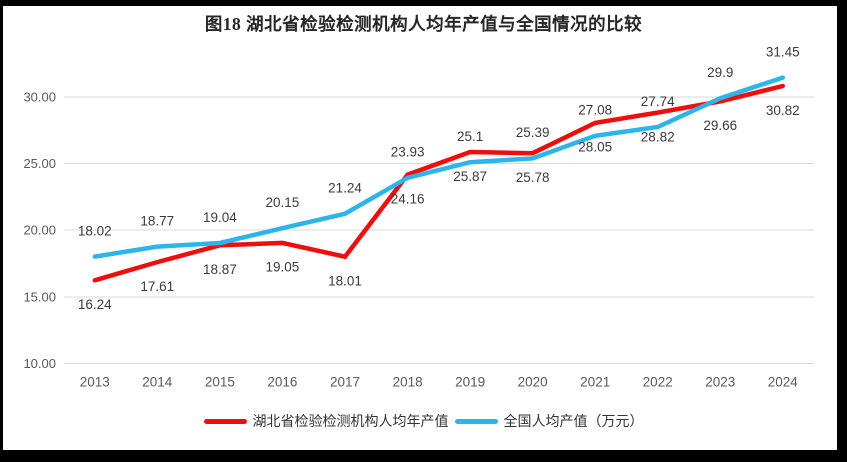 This screenshot has height=462, width=847. What do you see at coordinates (350, 421) in the screenshot?
I see `legend-label-hubei: 湖北省检验检测机构人均年产值` at bounding box center [350, 421].